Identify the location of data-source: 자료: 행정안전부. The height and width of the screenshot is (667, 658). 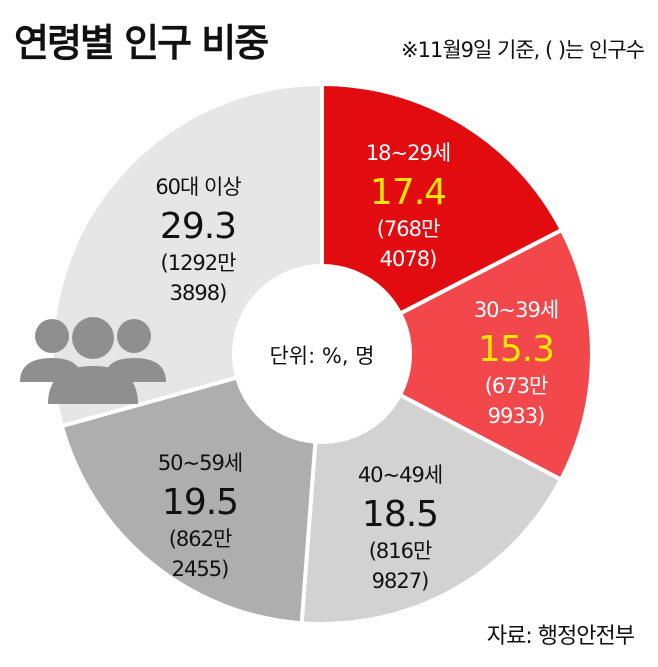
(560, 636).